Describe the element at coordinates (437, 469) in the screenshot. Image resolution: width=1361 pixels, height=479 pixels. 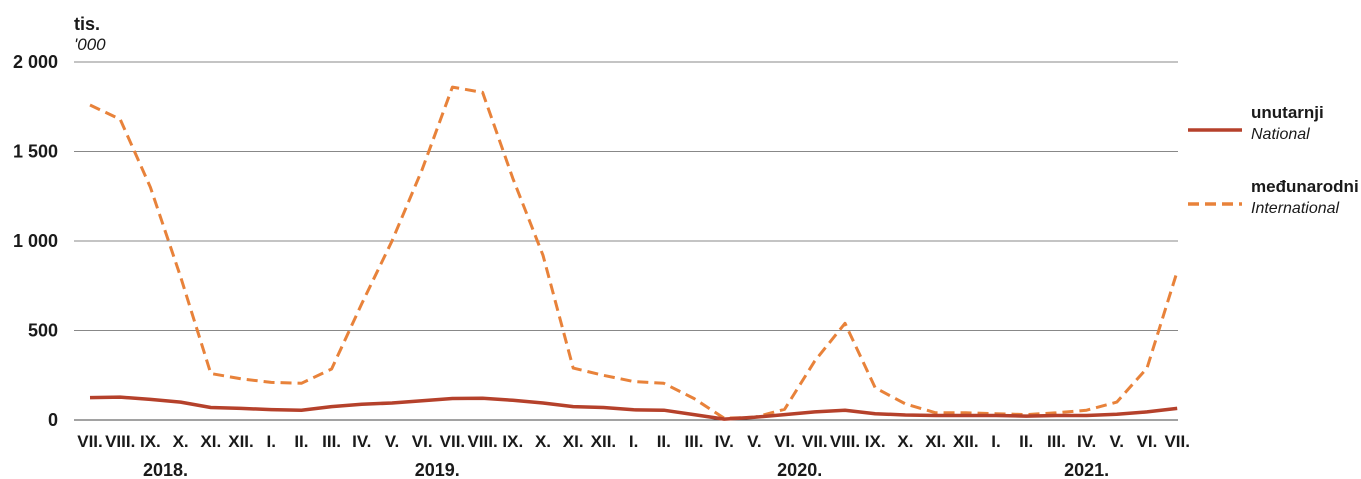
I see `year-label: 2019.` at that location.